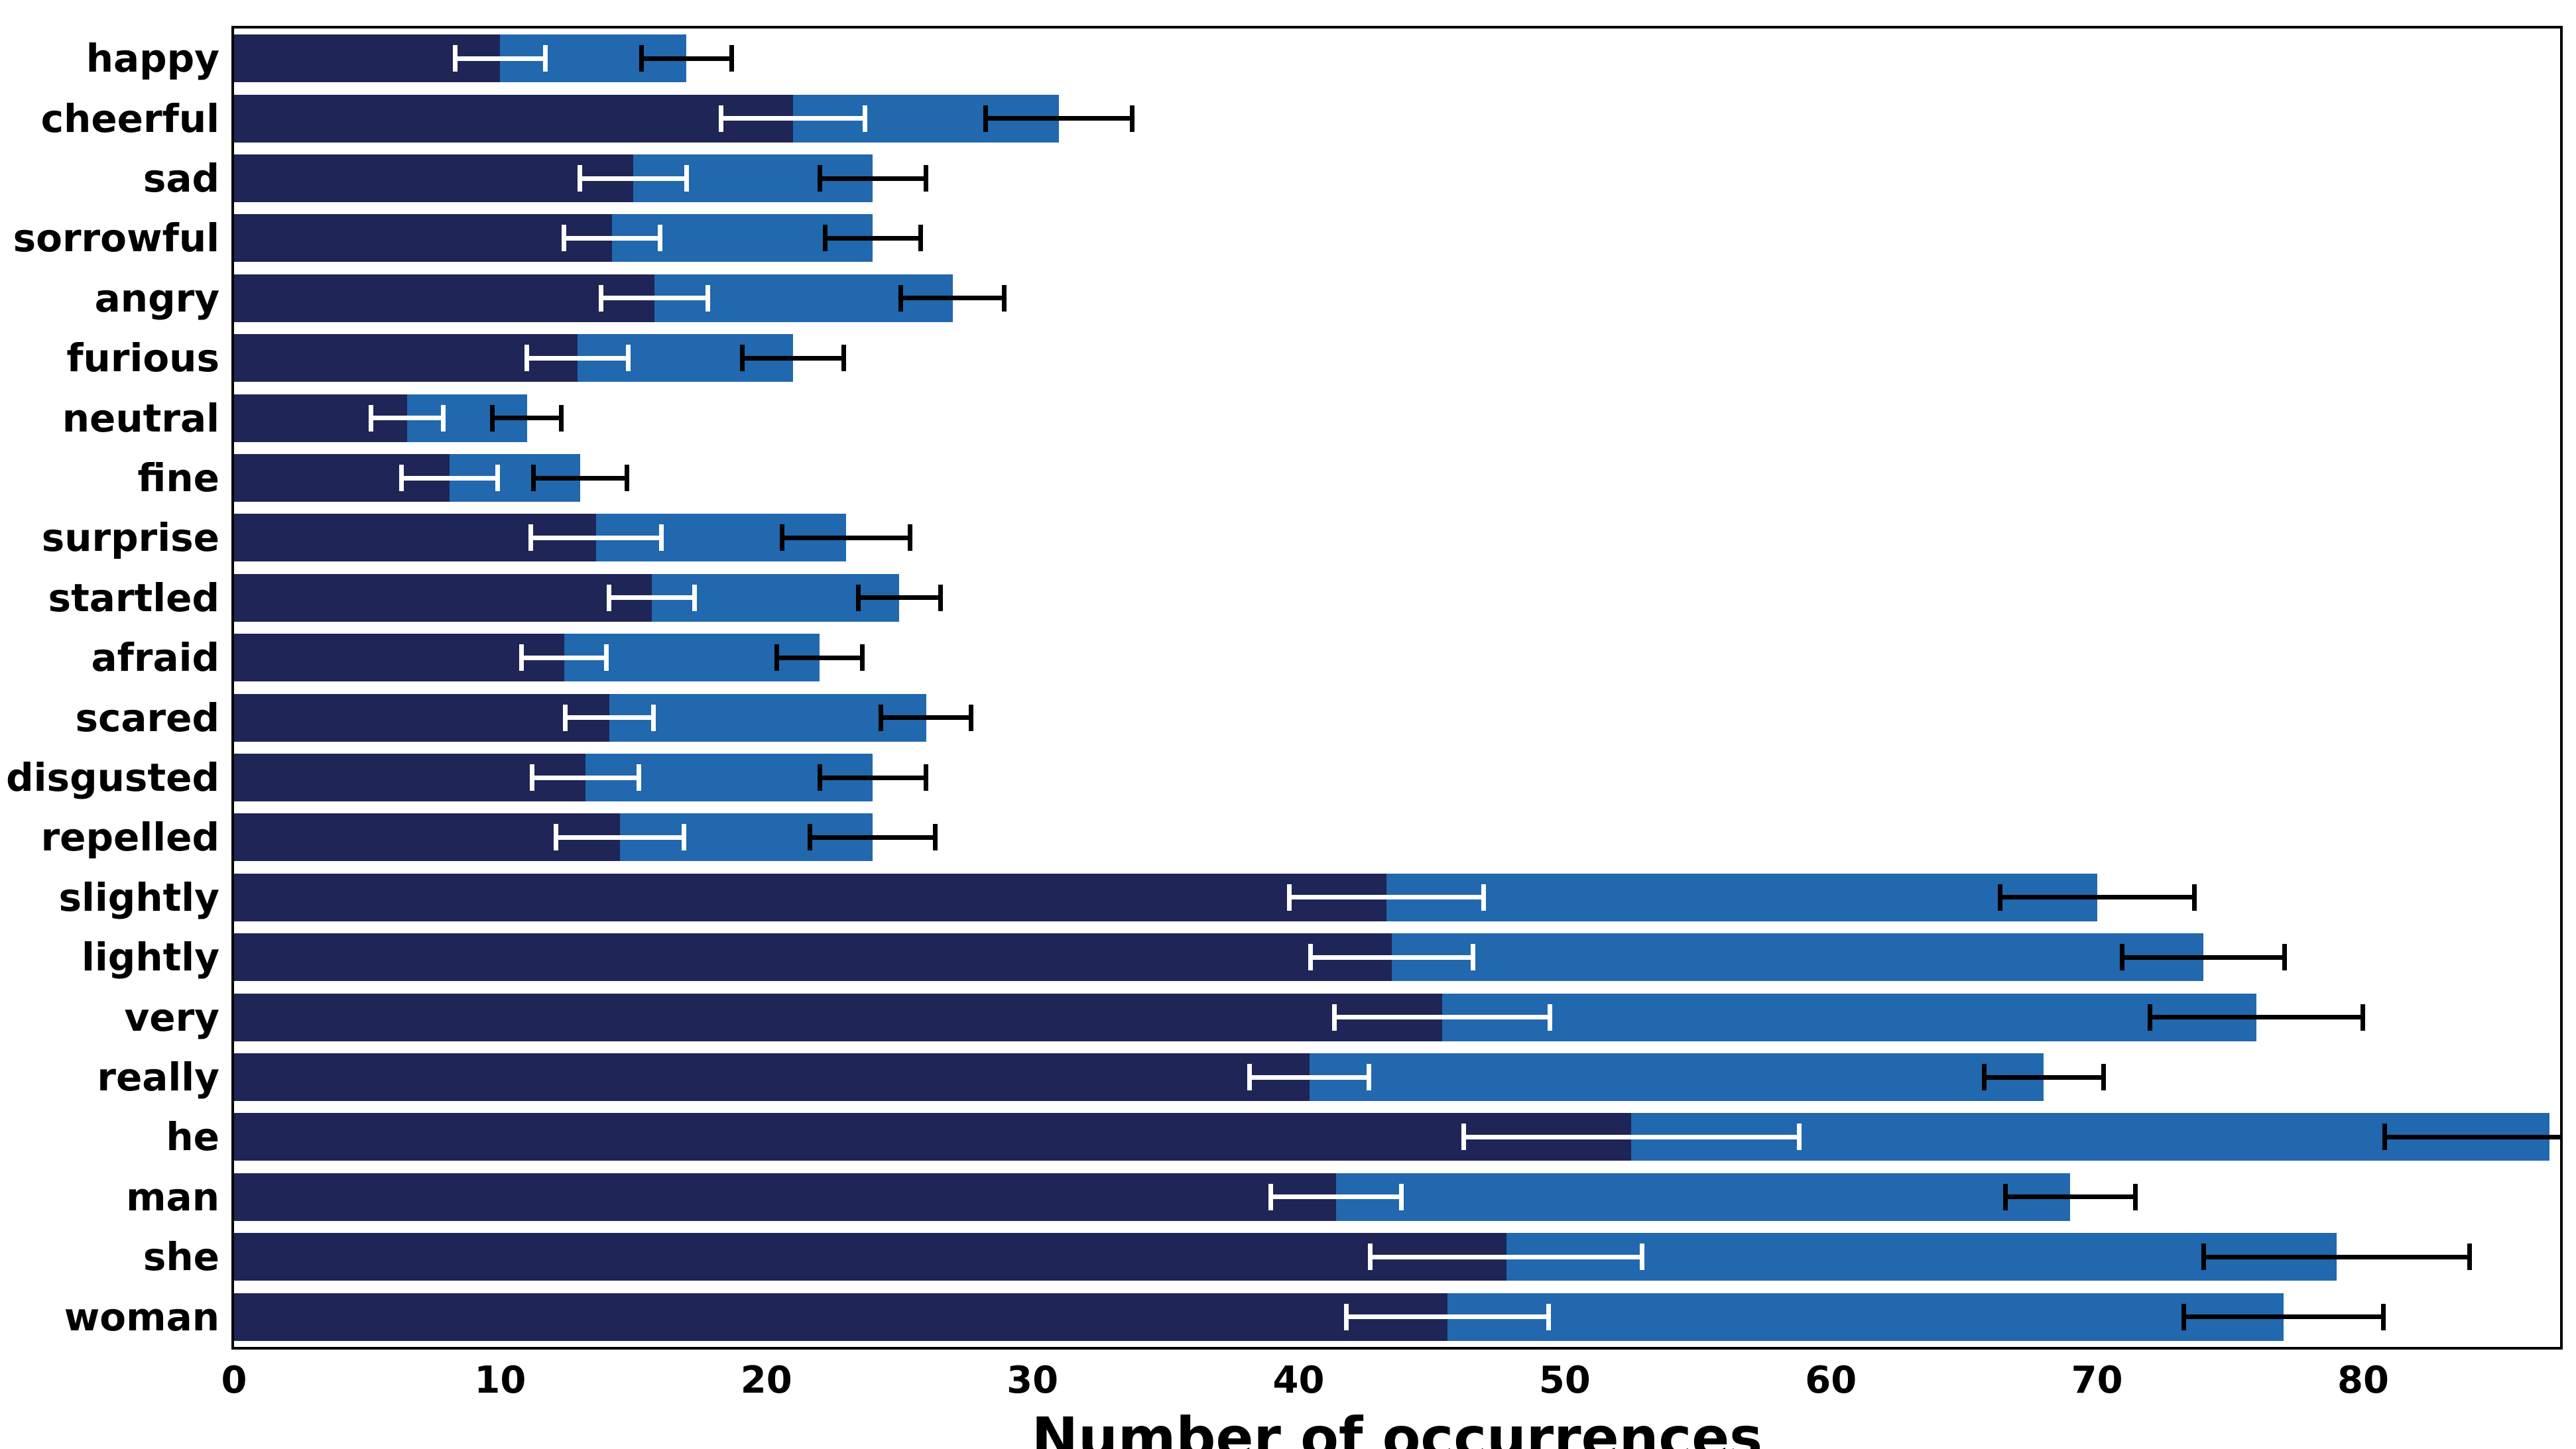  Describe the element at coordinates (2285, 957) in the screenshot. I see `errbar-outer-lightly-cap-right` at that location.